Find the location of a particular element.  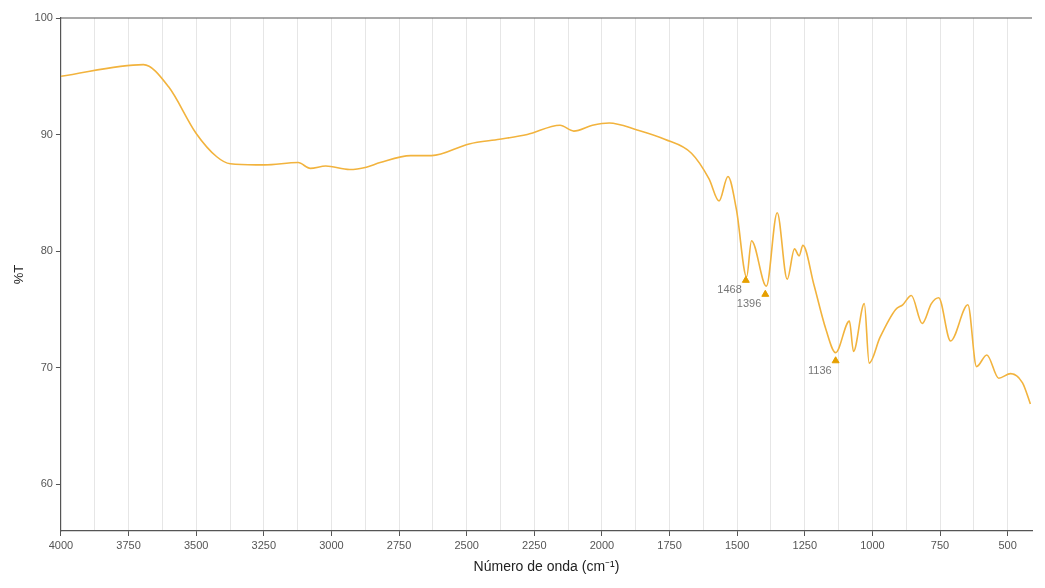

x-tick-label: 2750 is located at coordinates (399, 544).